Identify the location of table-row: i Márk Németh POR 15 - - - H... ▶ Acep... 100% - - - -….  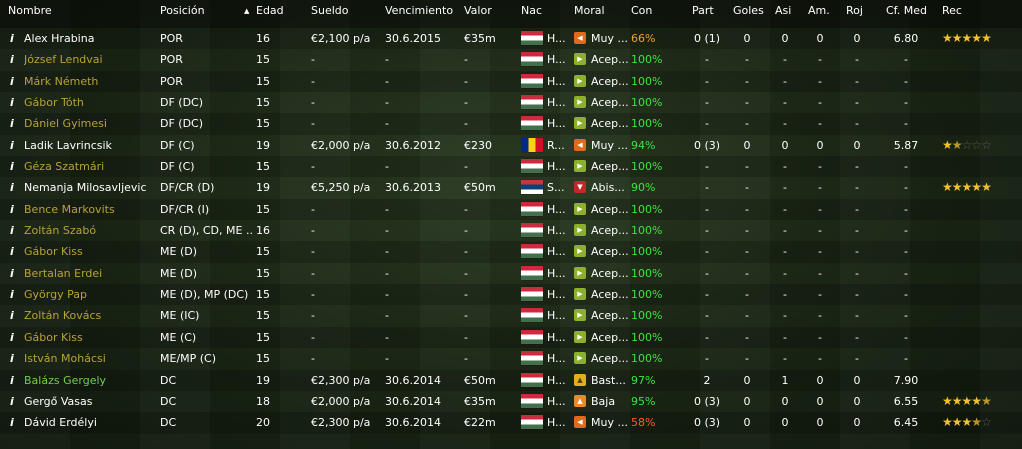
(511, 81).